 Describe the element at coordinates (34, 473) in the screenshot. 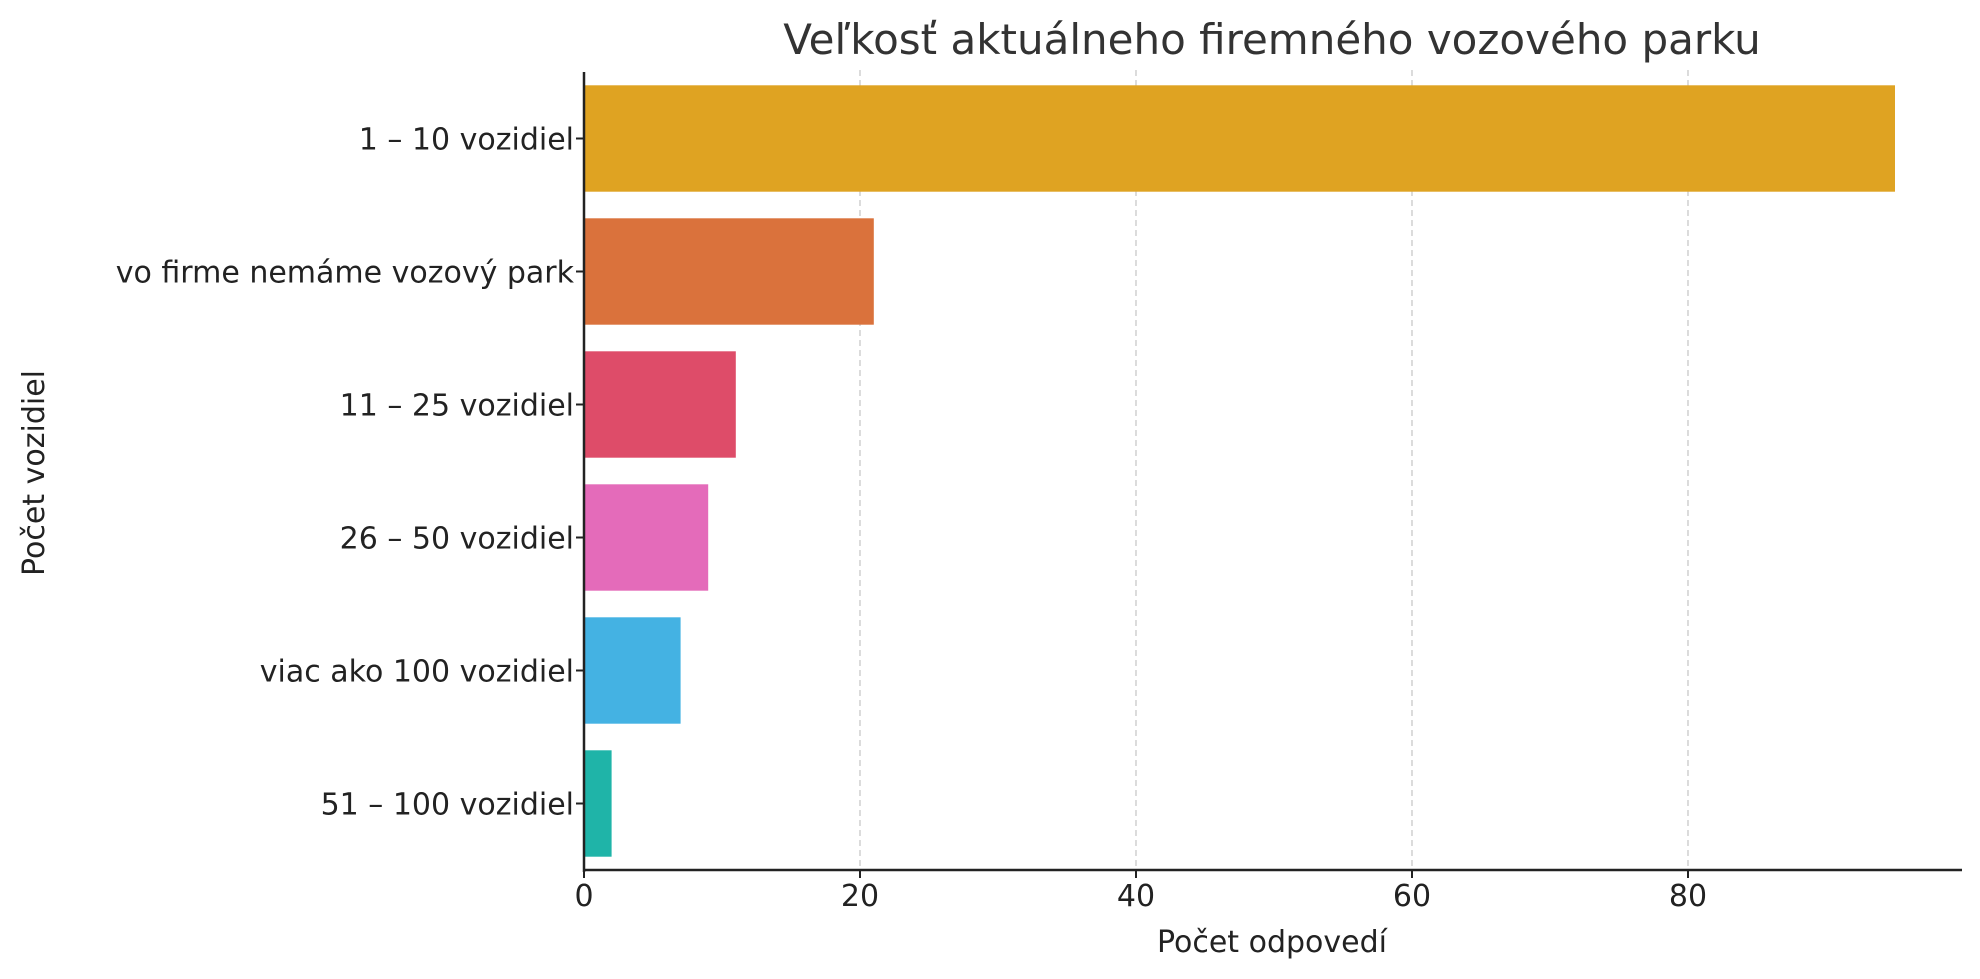

I see `y-axis-label: Počet vozidiel` at that location.